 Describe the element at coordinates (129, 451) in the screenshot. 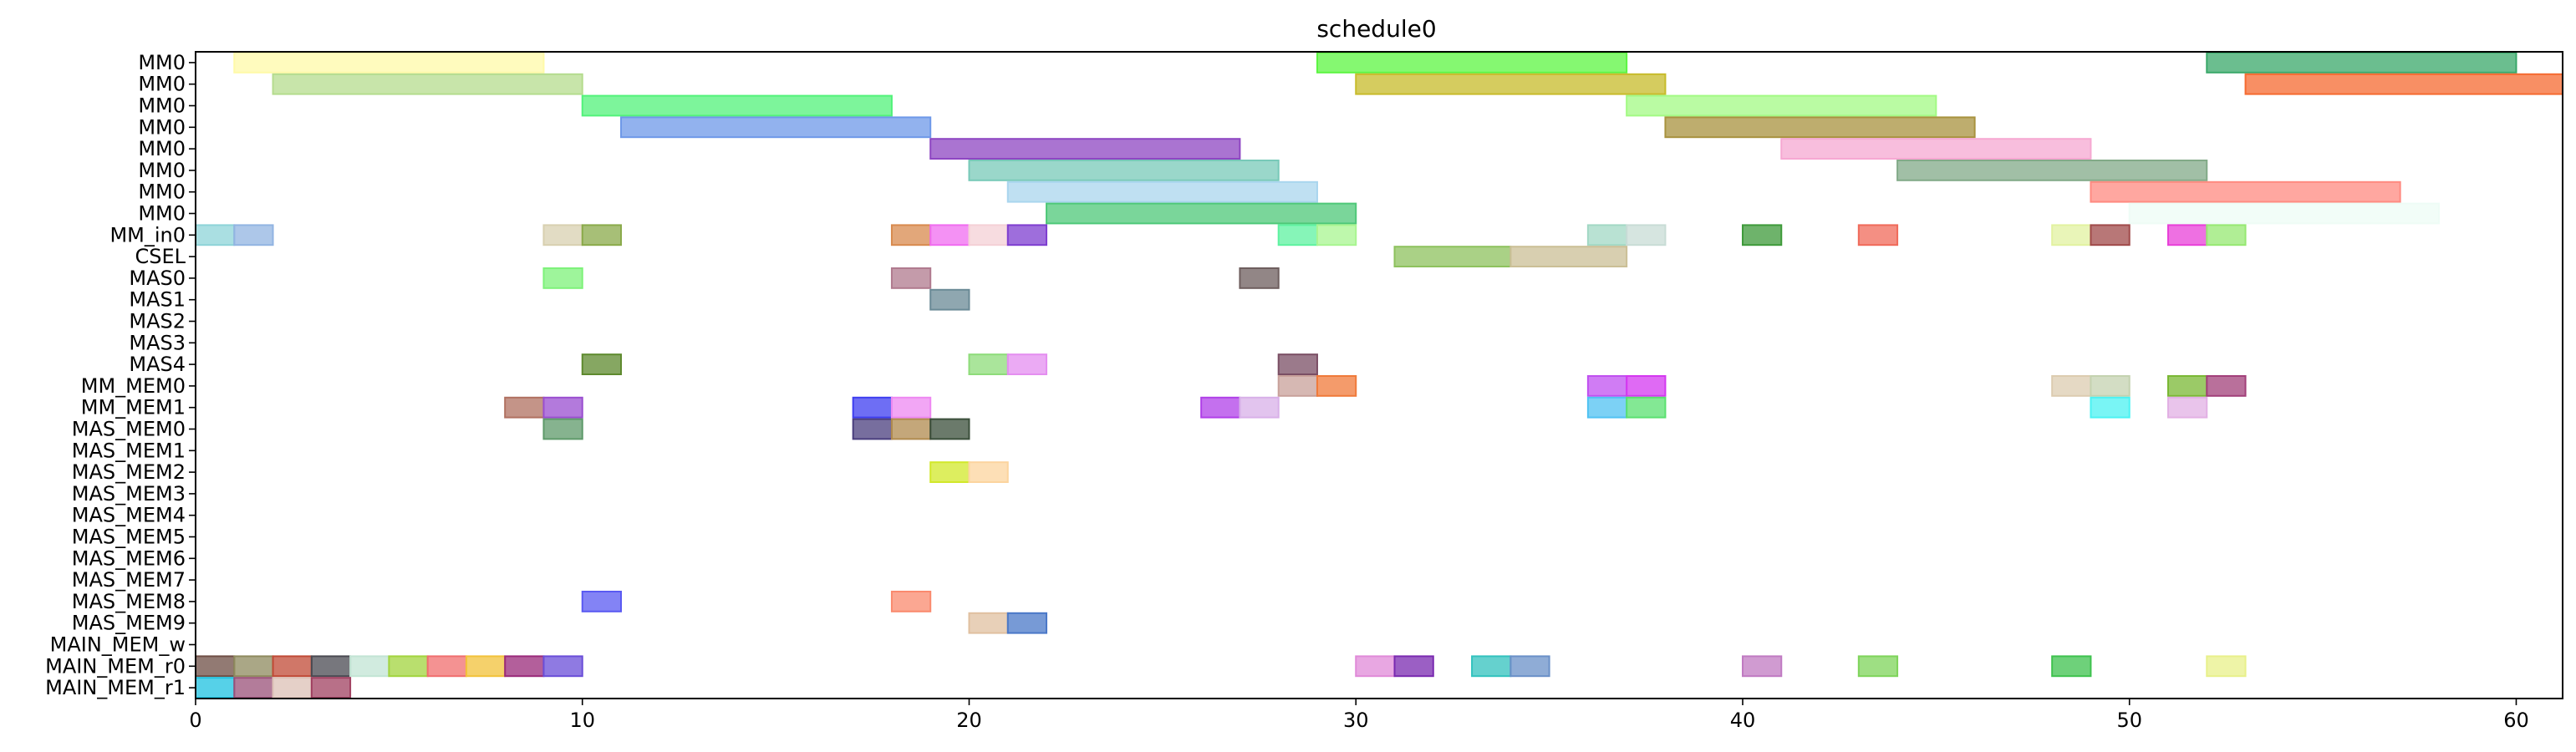

I see `y-tick-label: MAS_MEM1` at that location.